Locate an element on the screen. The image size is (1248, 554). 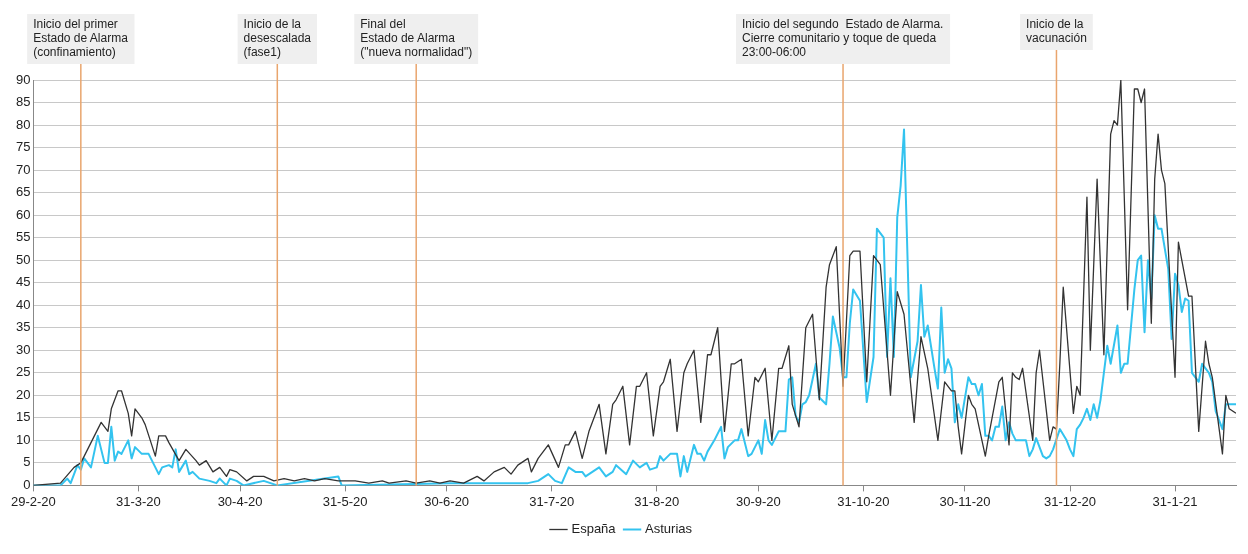
y-tick-label: 55 is located at coordinates (23, 237).